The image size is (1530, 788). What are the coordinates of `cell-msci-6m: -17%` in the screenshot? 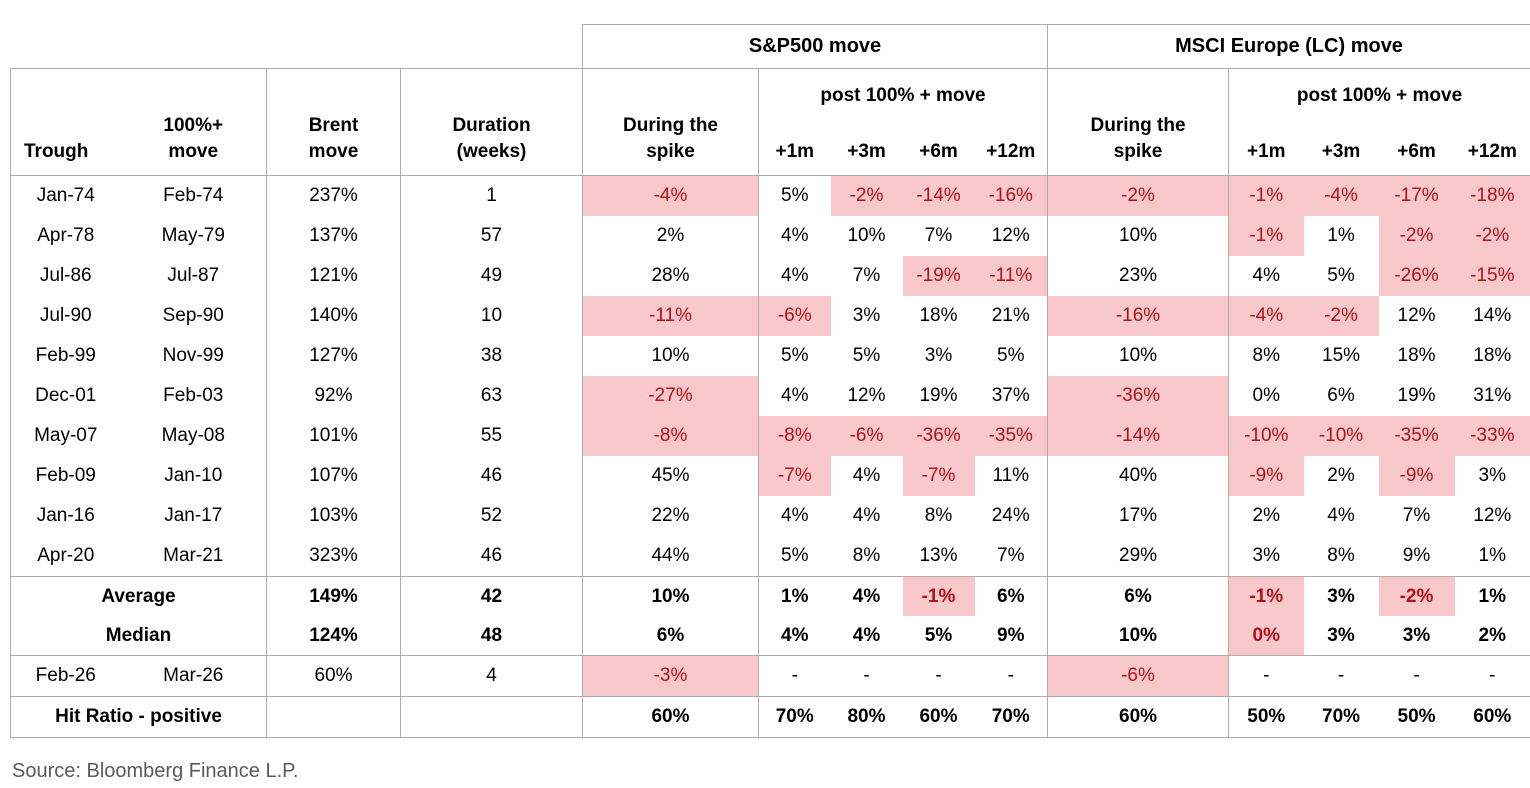 It's located at (1416, 195).